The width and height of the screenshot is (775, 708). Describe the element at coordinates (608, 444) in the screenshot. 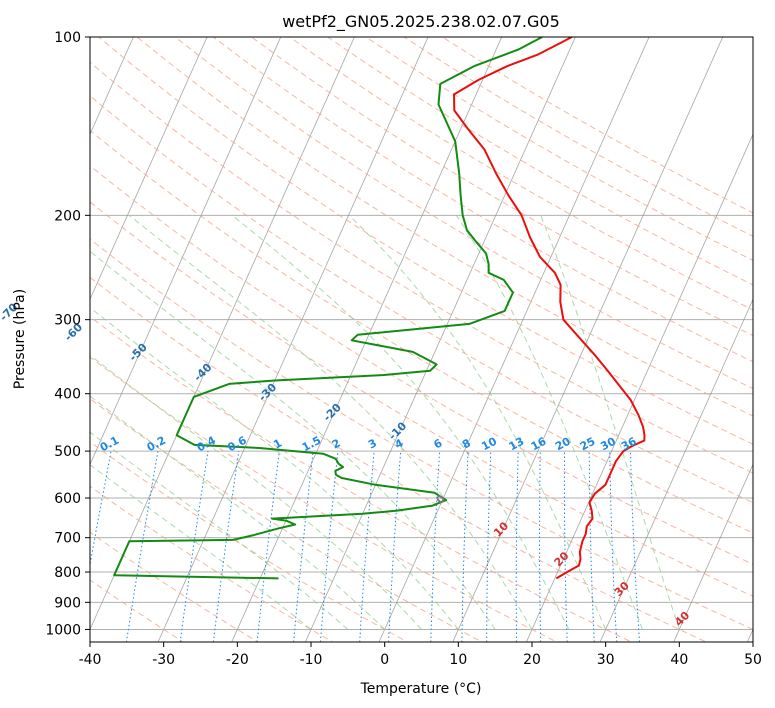

I see `mixing-ratio-label: 30` at that location.